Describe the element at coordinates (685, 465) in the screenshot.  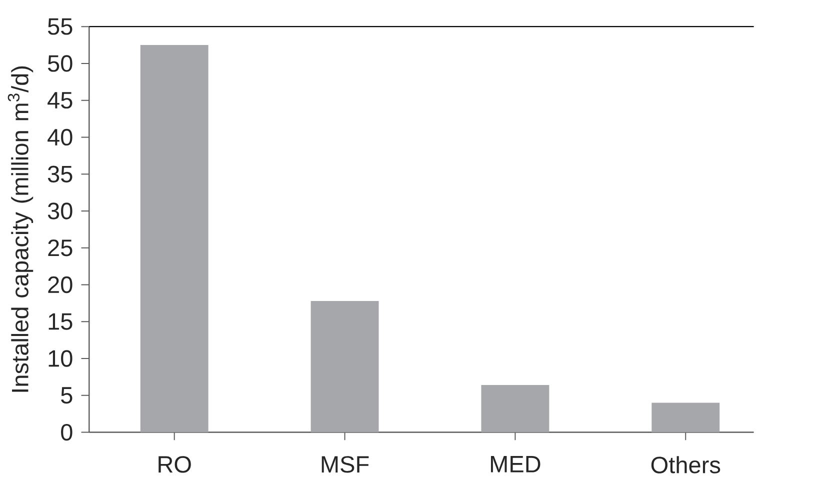
I see `x-tick-label: Others` at that location.